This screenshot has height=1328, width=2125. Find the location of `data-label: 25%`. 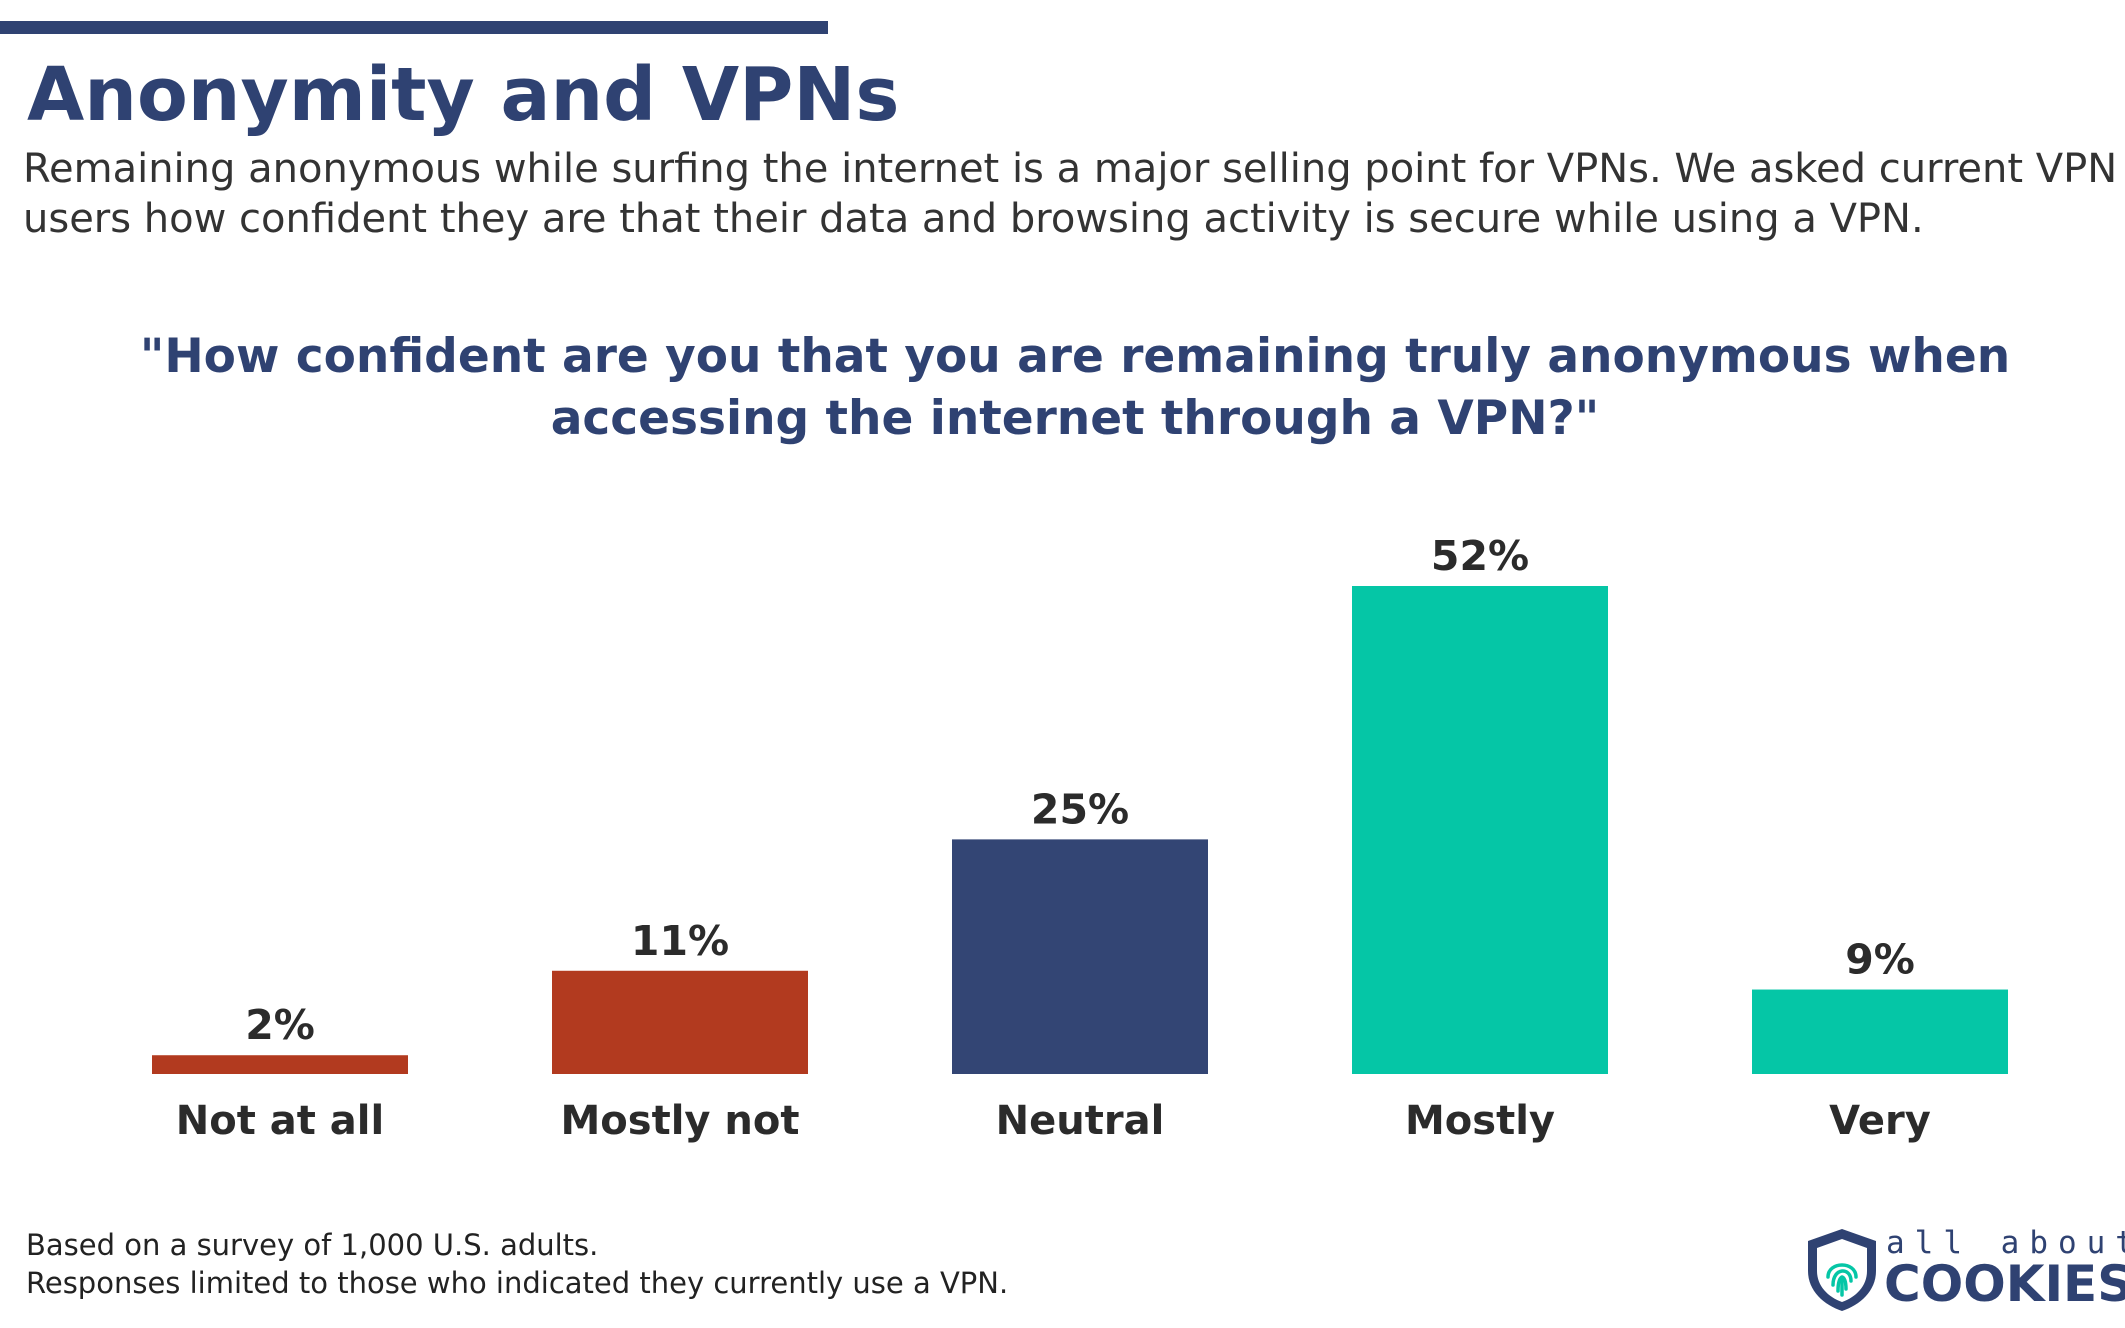

data-label: 25% is located at coordinates (1080, 809).